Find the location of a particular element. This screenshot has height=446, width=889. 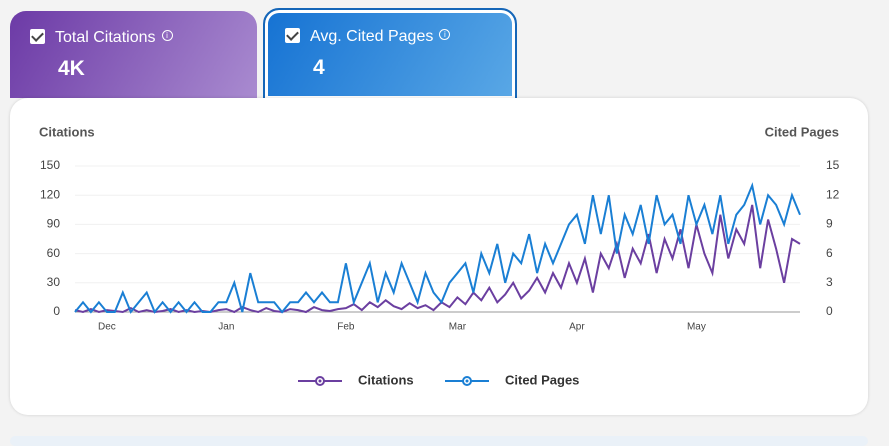

x-tick-label: Jan is located at coordinates (226, 327).